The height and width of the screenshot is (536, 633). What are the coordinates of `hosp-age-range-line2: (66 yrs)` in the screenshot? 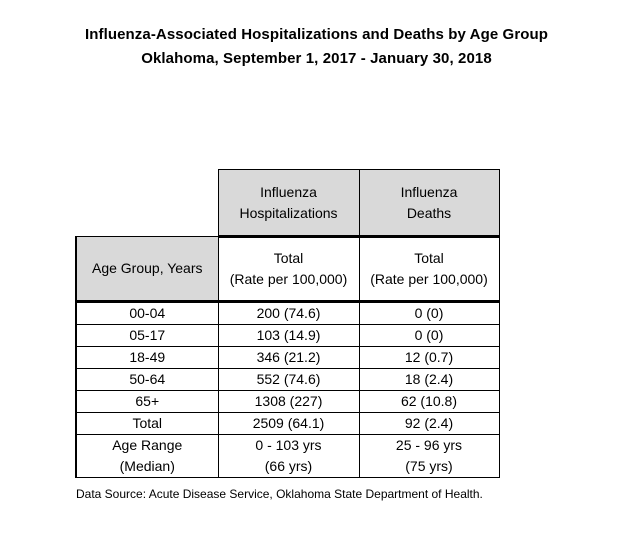 It's located at (288, 466).